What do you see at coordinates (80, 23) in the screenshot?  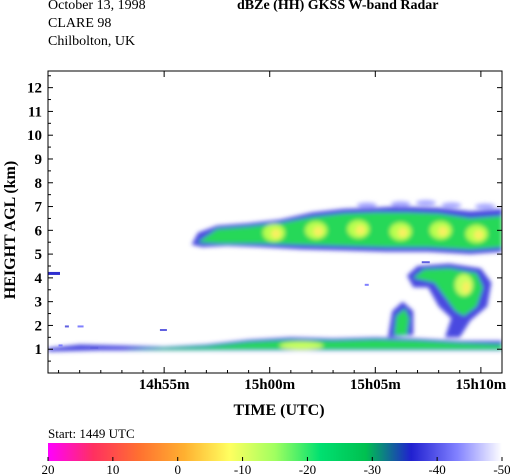 I see `header-campaign: CLARE 98` at bounding box center [80, 23].